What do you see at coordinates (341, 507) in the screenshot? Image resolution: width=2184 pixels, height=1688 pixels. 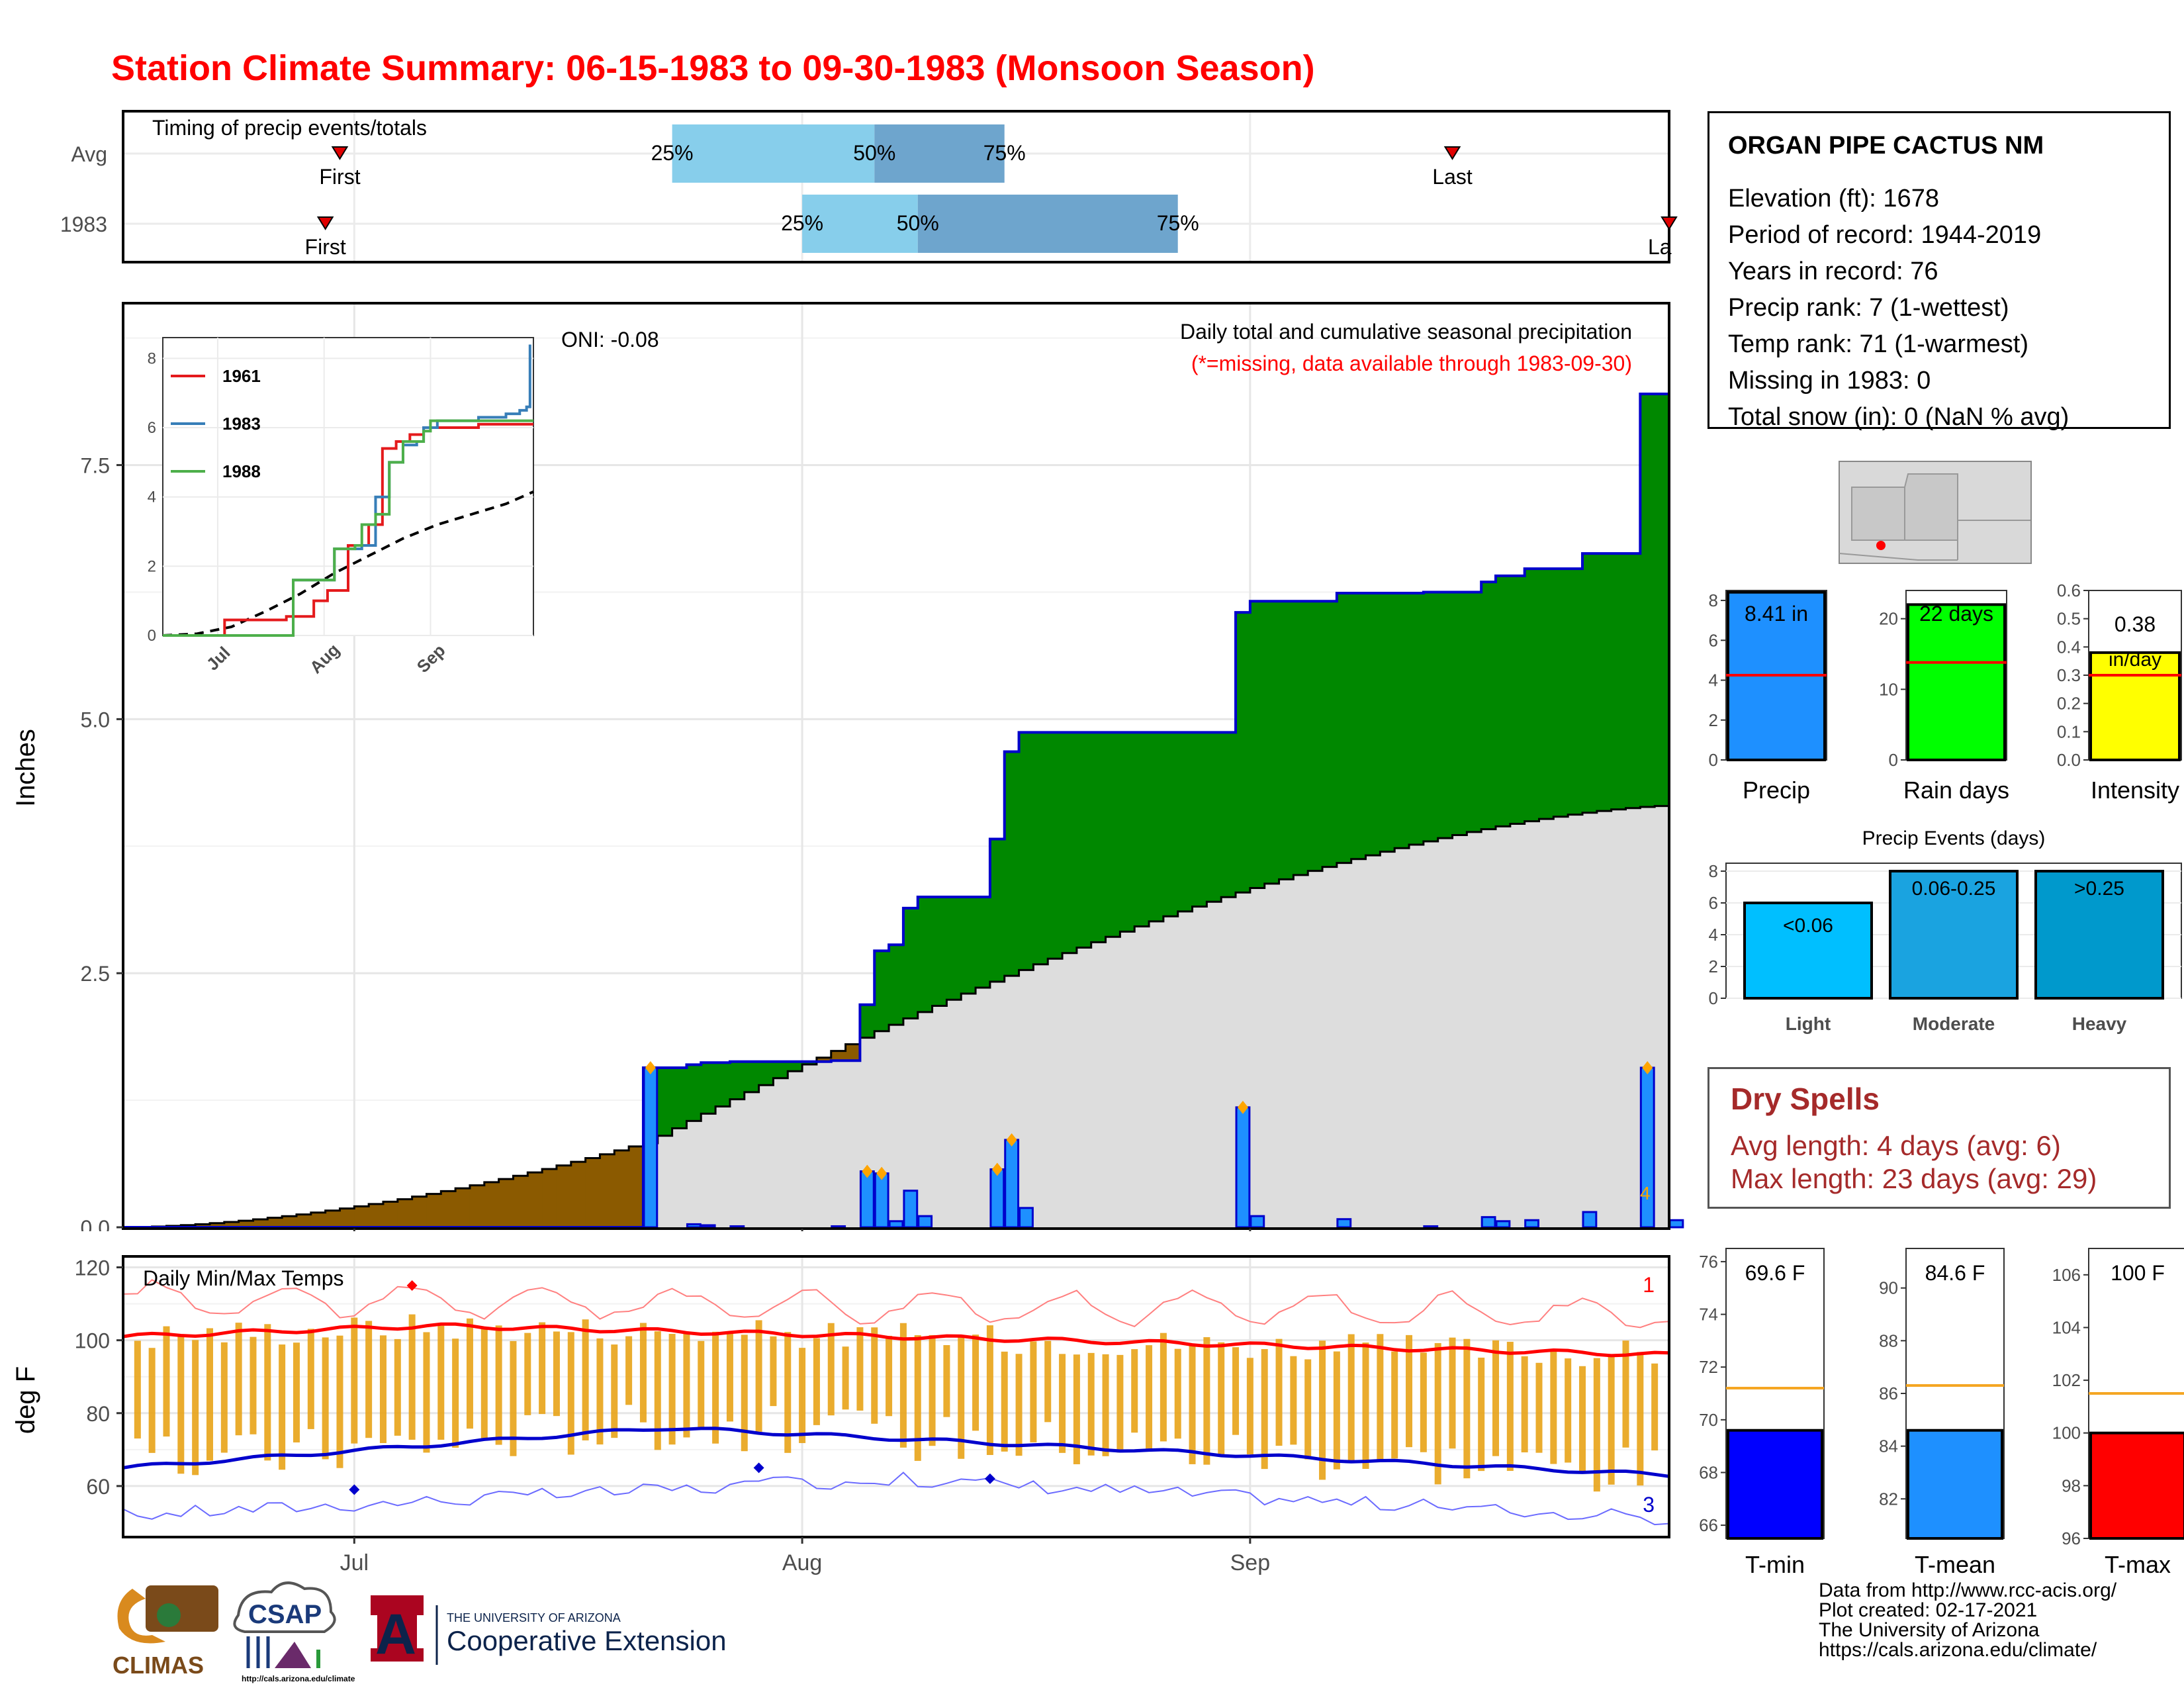 I see `precip-inset-chart: 0 2 4 6 8 1961 1983 1988 Jul Aug Sep` at bounding box center [341, 507].